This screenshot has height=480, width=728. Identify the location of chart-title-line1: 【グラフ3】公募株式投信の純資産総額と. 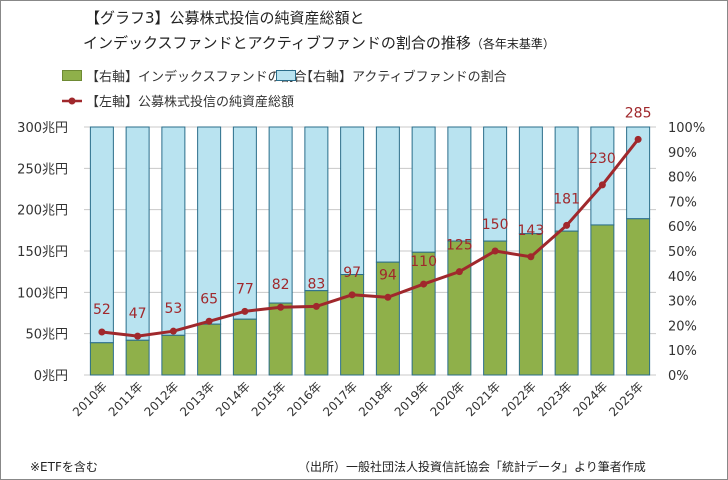
(225, 18).